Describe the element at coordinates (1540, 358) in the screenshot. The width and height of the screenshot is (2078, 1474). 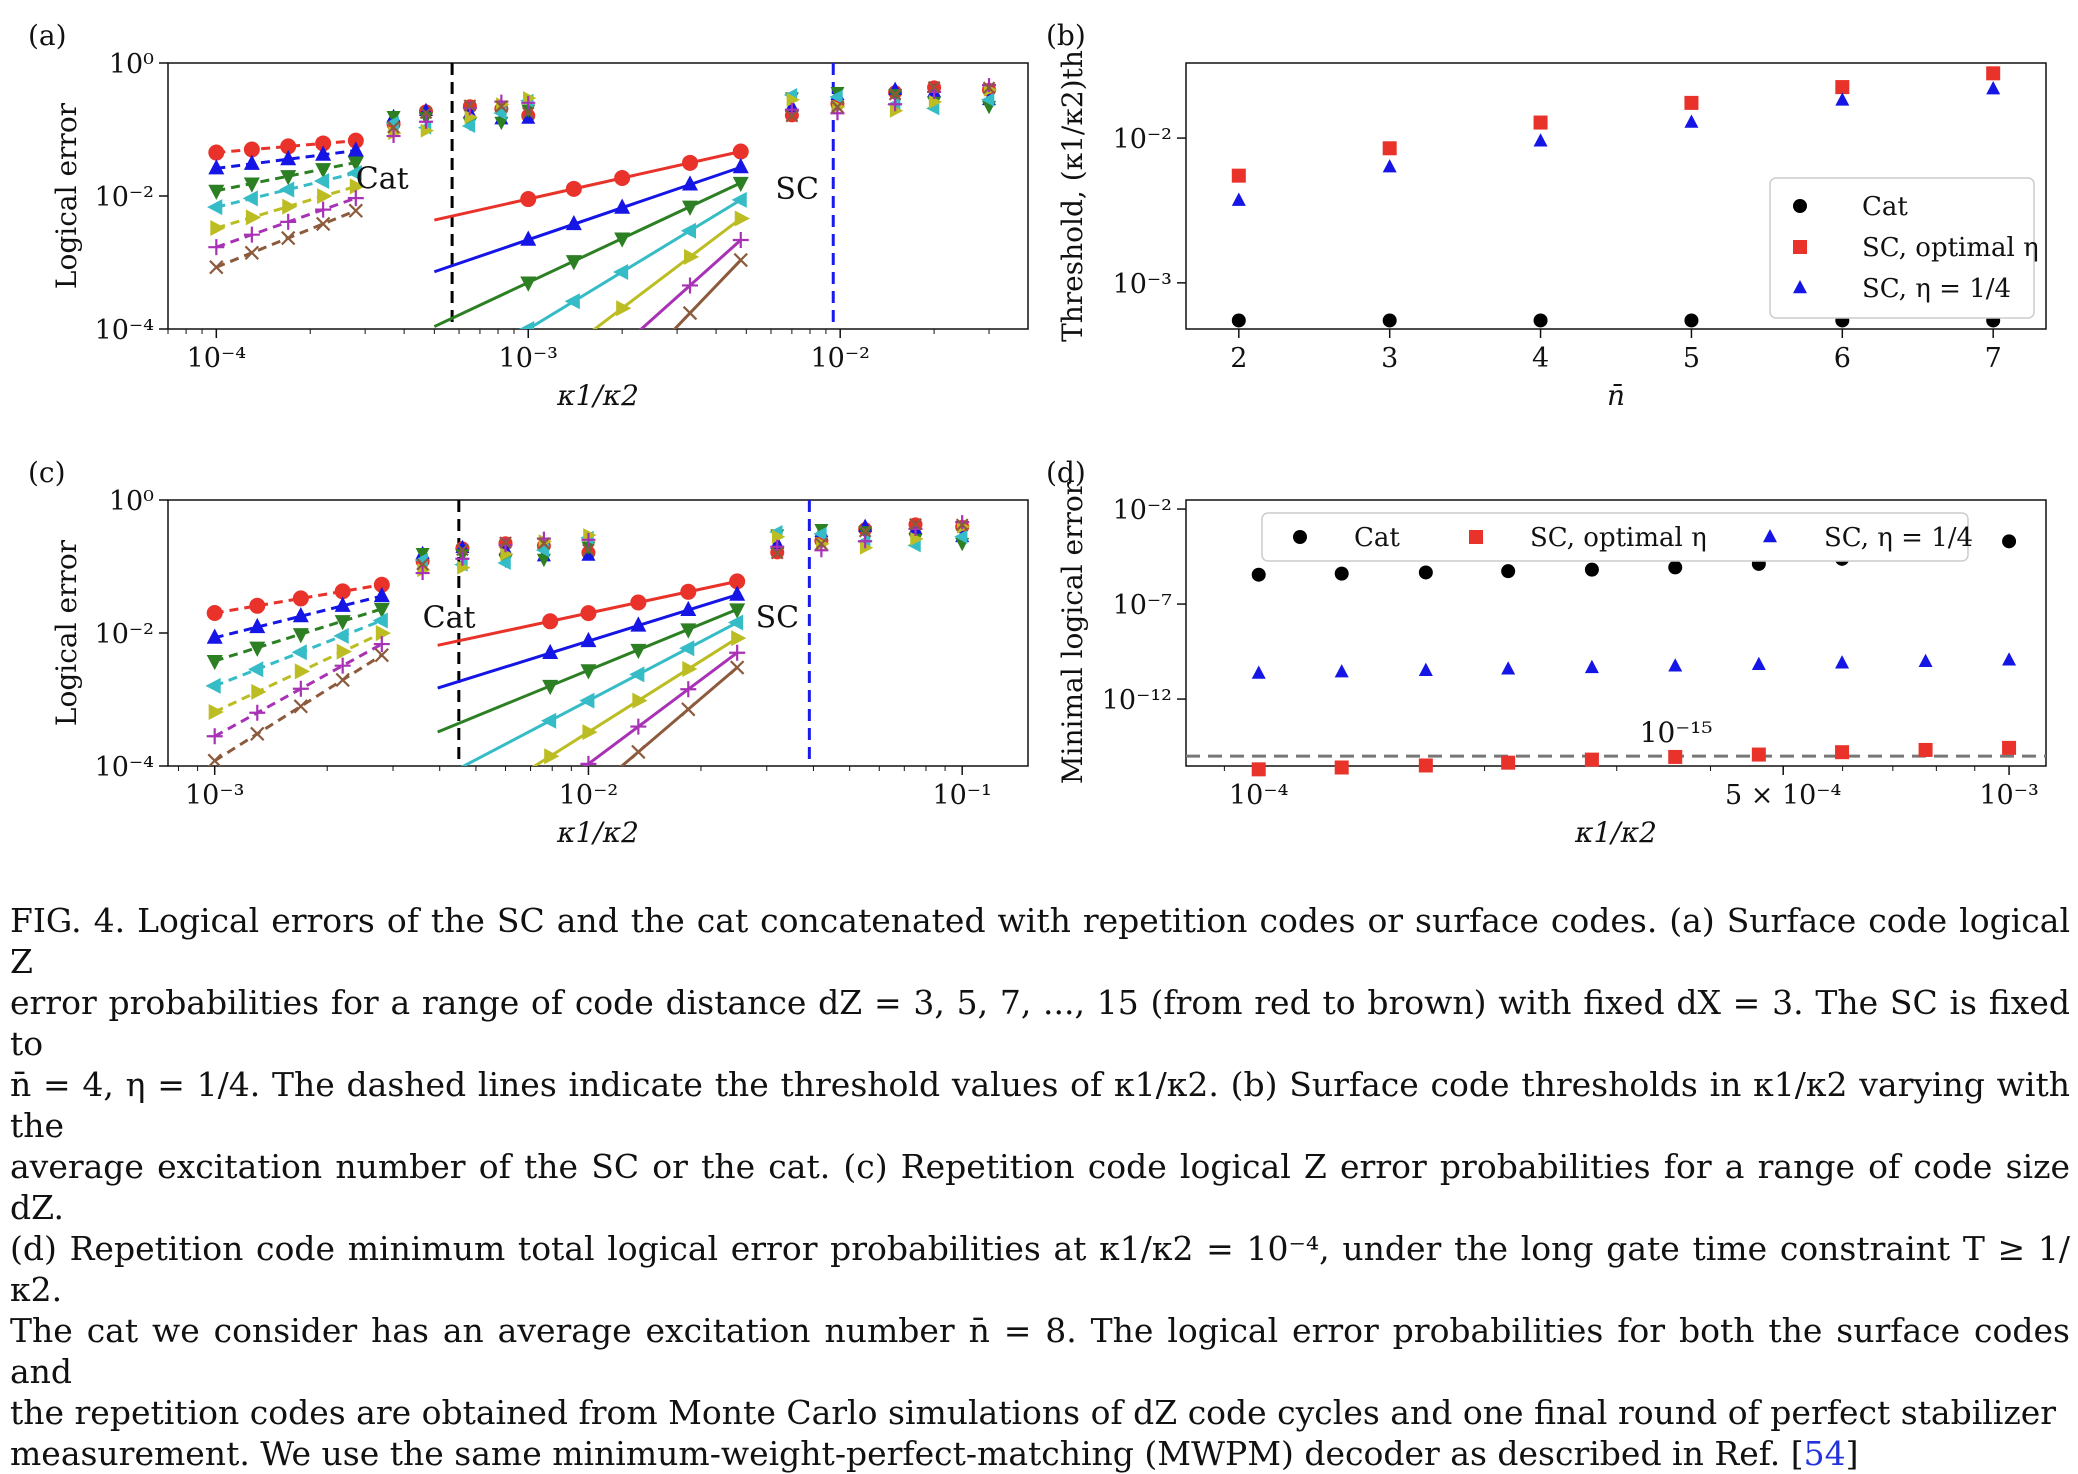
I see `x-tick-label: 4` at that location.